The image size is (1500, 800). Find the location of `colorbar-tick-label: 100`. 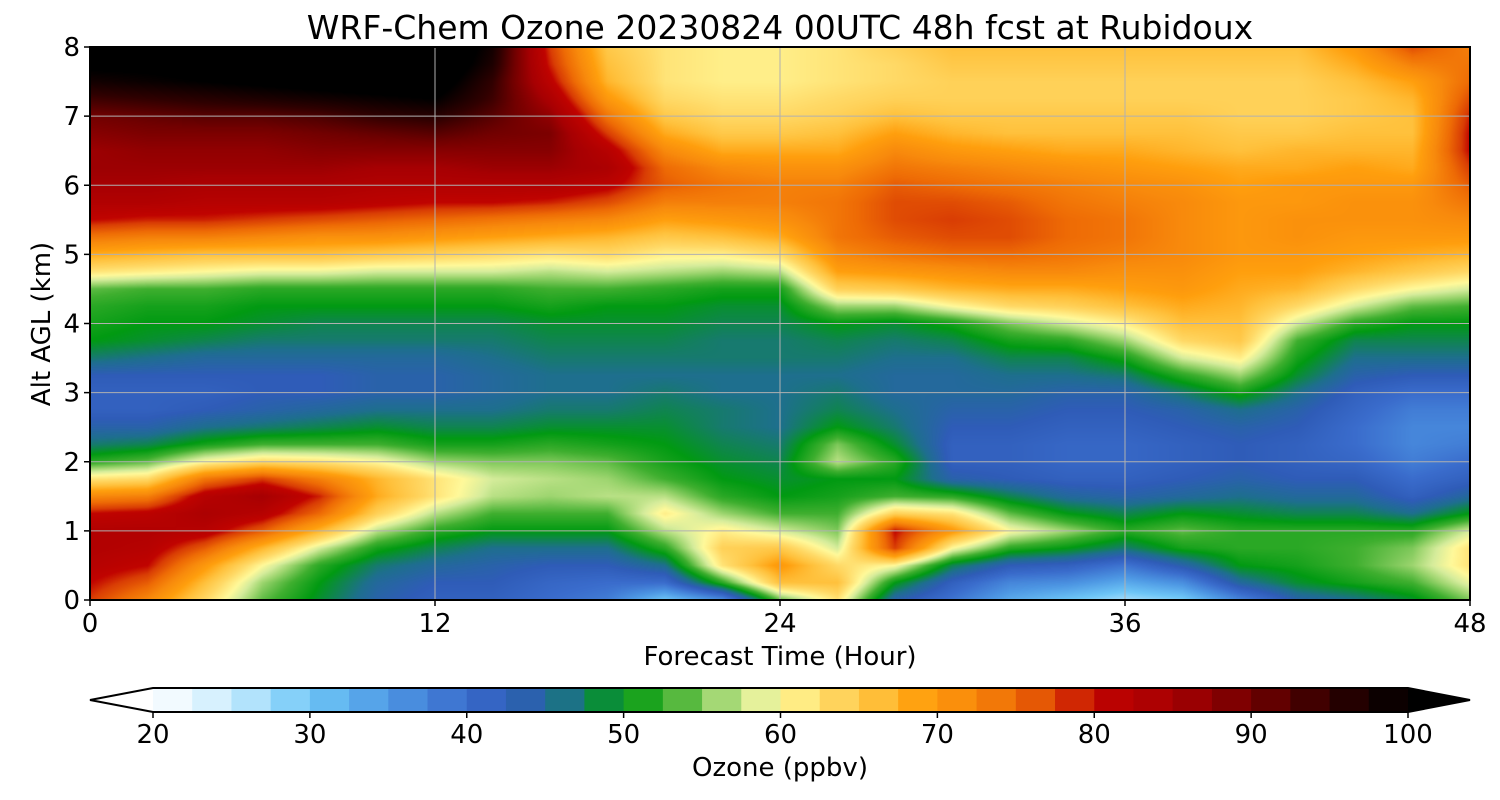

colorbar-tick-label: 100 is located at coordinates (1408, 735).